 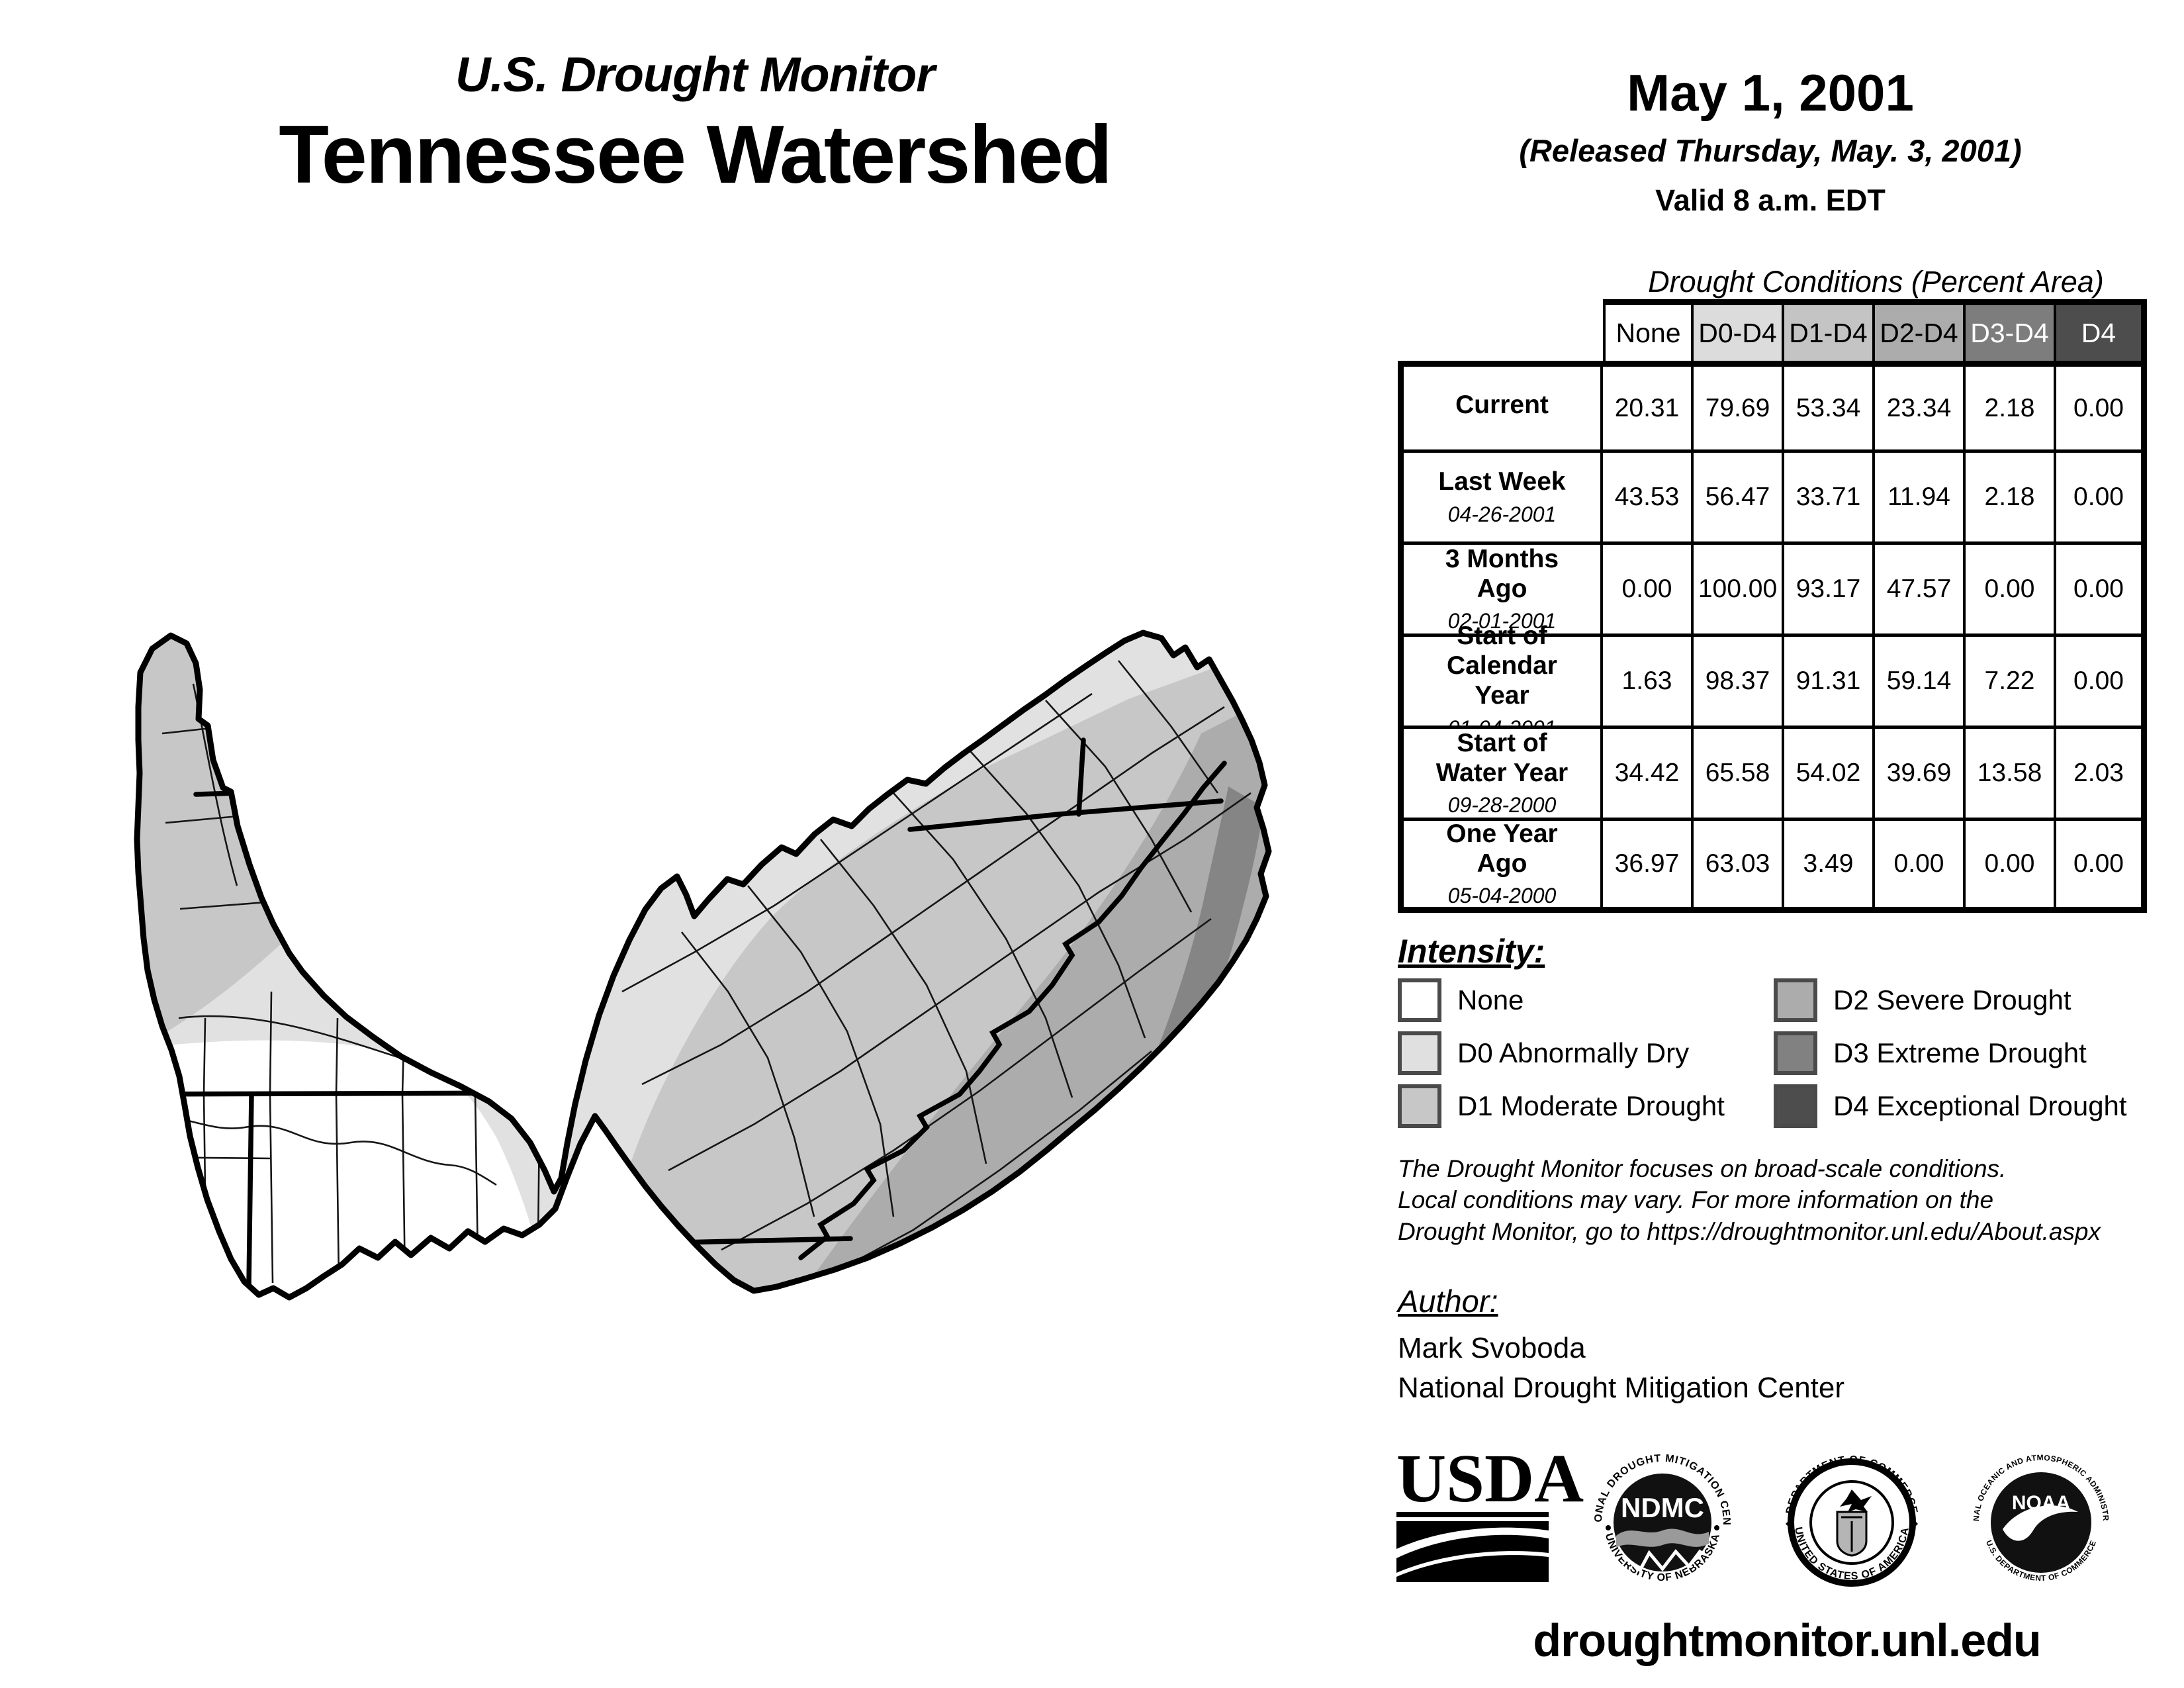 What do you see at coordinates (1501, 499) in the screenshot?
I see `row-label-last-week: Last Week 04-26-2001` at bounding box center [1501, 499].